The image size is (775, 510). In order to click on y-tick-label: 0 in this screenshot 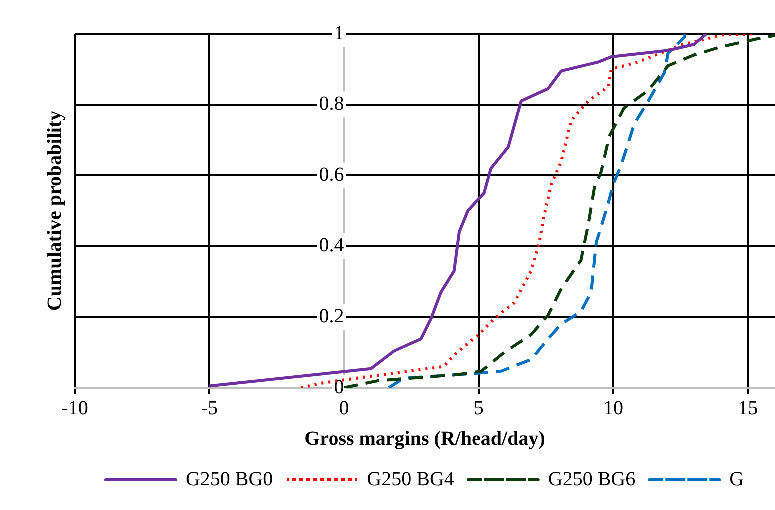, I will do `click(339, 387)`.